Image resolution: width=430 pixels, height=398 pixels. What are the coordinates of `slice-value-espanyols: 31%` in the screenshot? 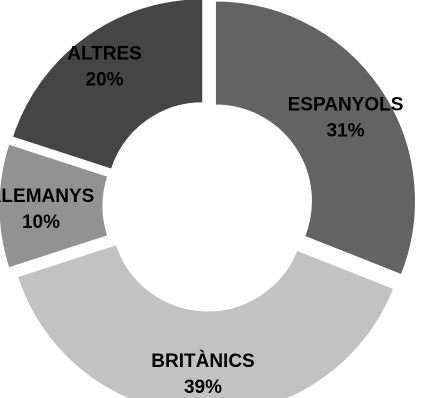 It's located at (345, 131).